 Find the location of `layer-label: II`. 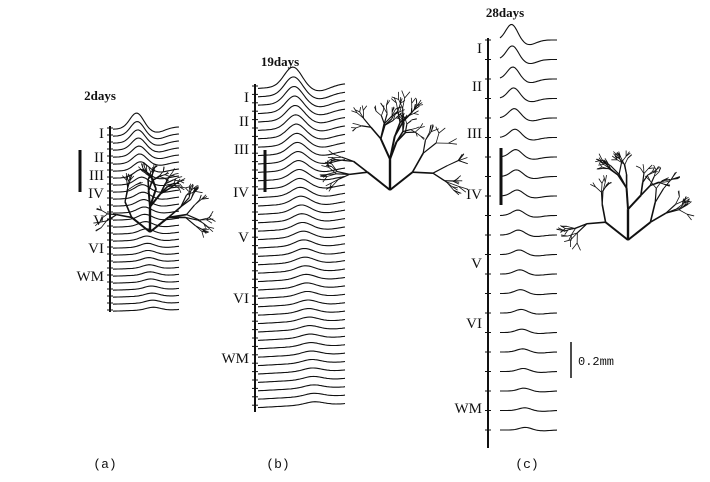

layer-label: II is located at coordinates (99, 158).